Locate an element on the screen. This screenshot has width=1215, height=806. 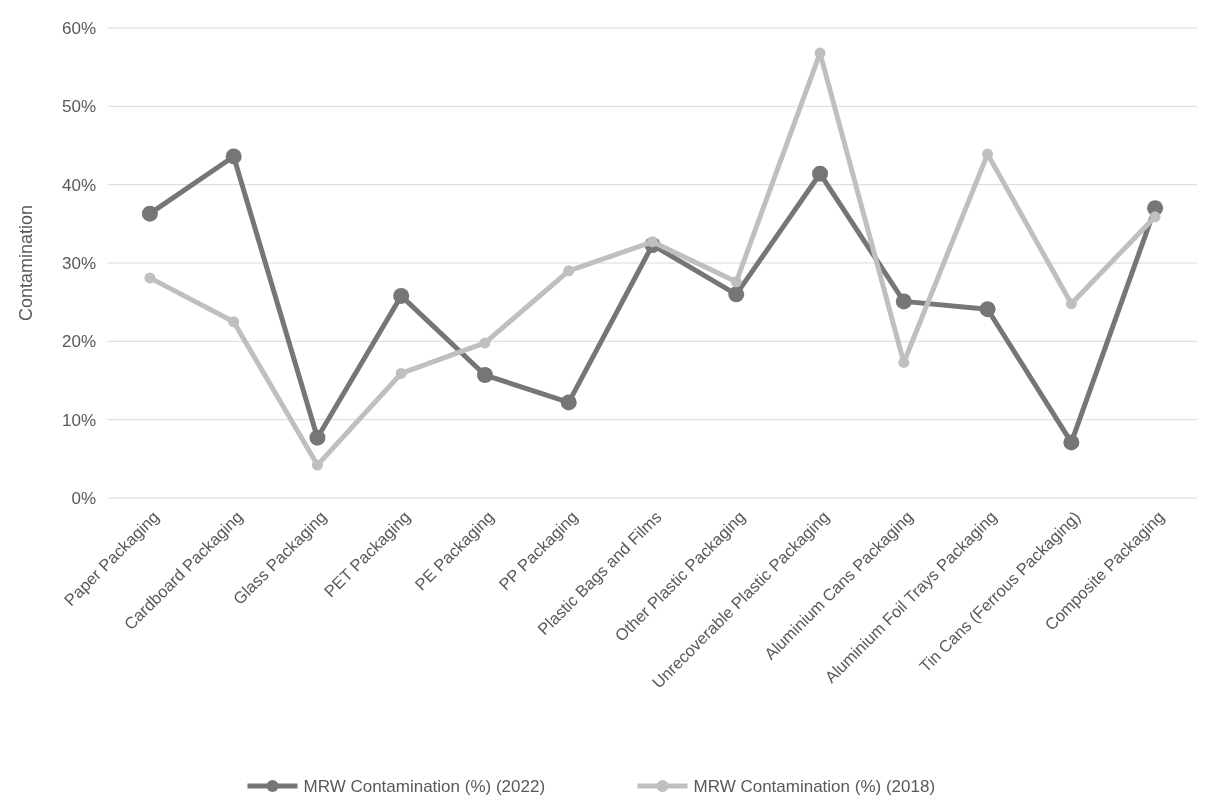
y-tick-label: 0% is located at coordinates (83, 498).